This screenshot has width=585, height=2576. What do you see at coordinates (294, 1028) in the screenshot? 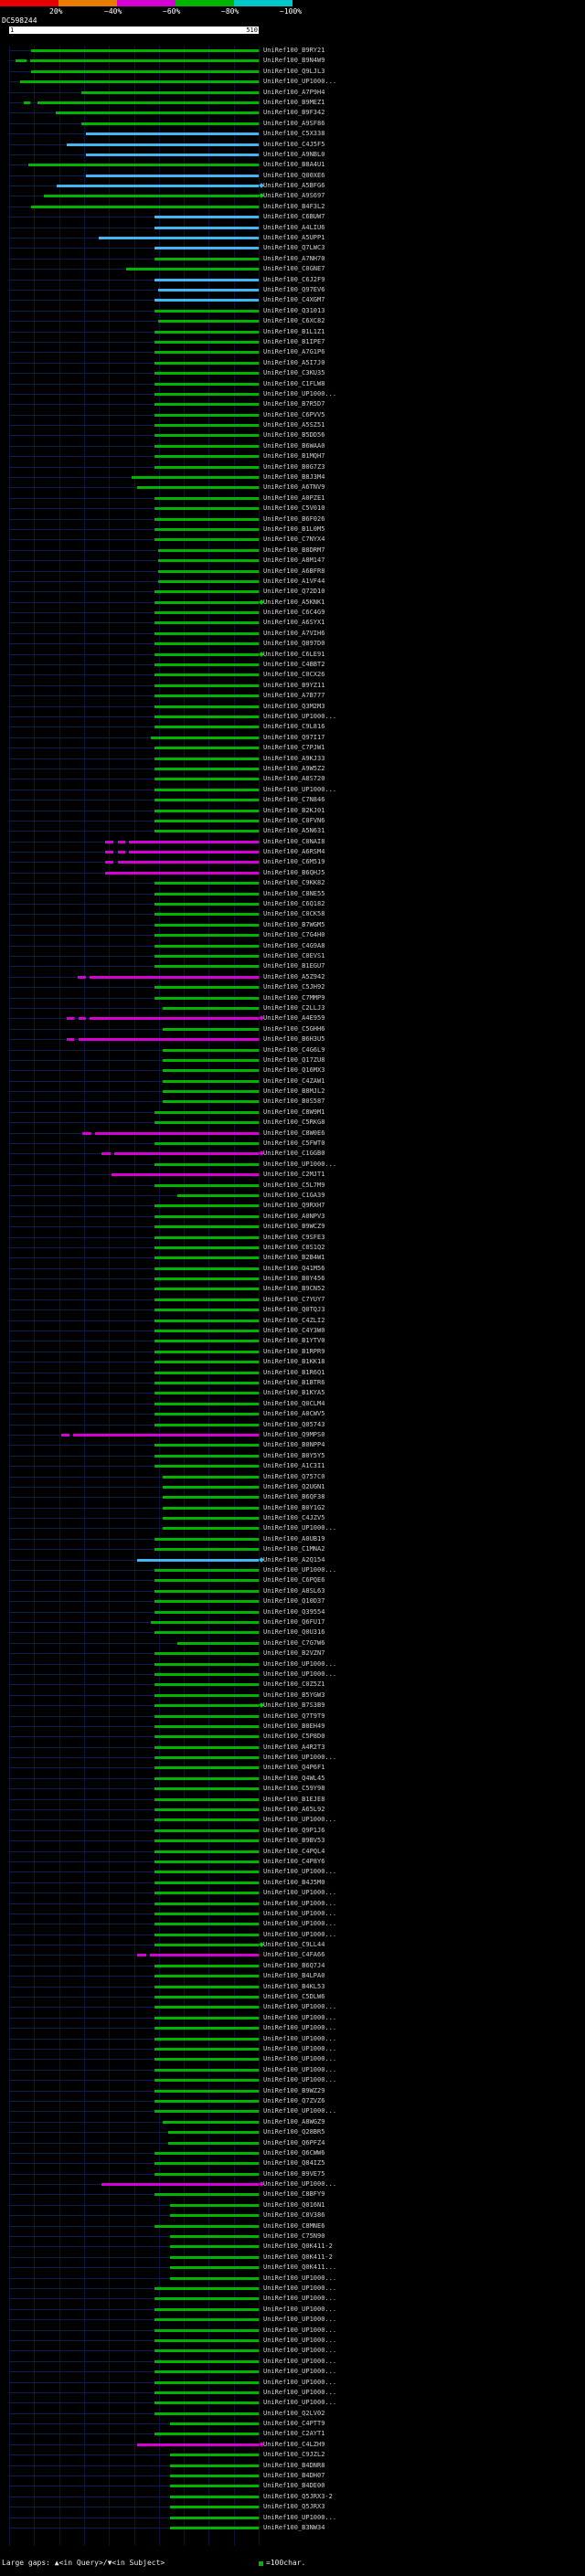
I see `hit-label: UniRef100_C5GHH6` at bounding box center [294, 1028].